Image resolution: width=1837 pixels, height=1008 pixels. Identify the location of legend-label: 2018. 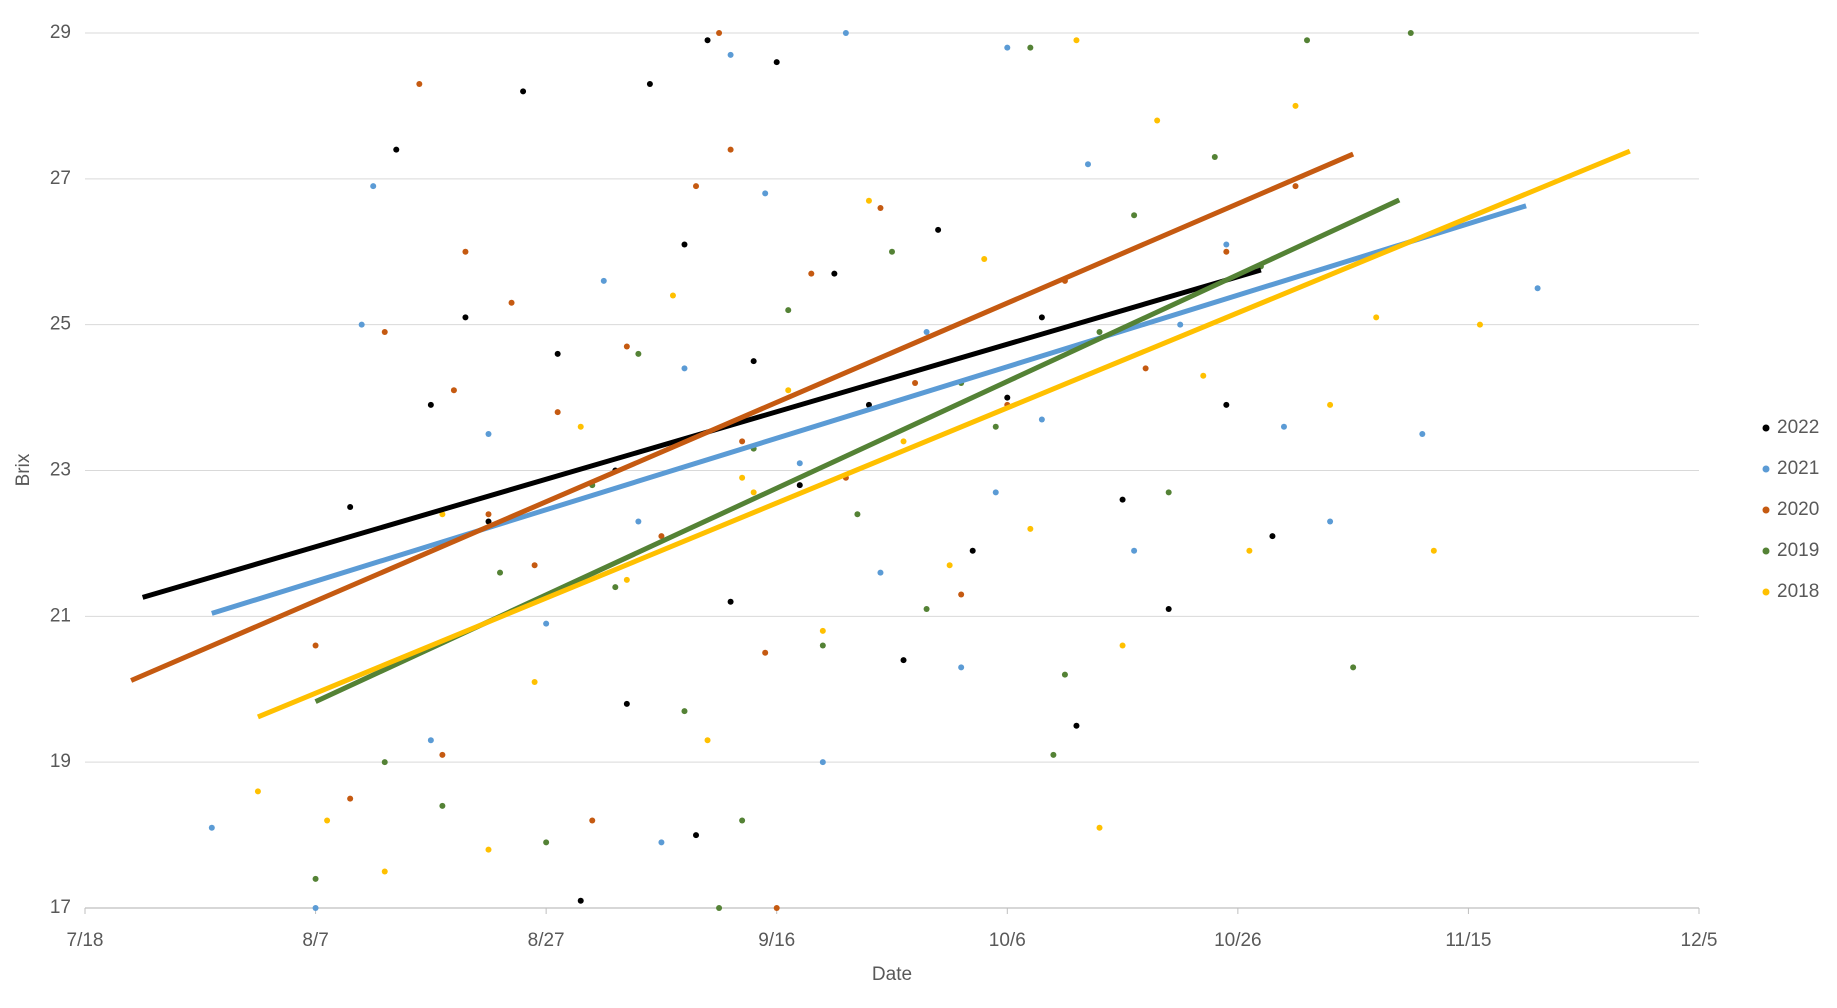
(1798, 591).